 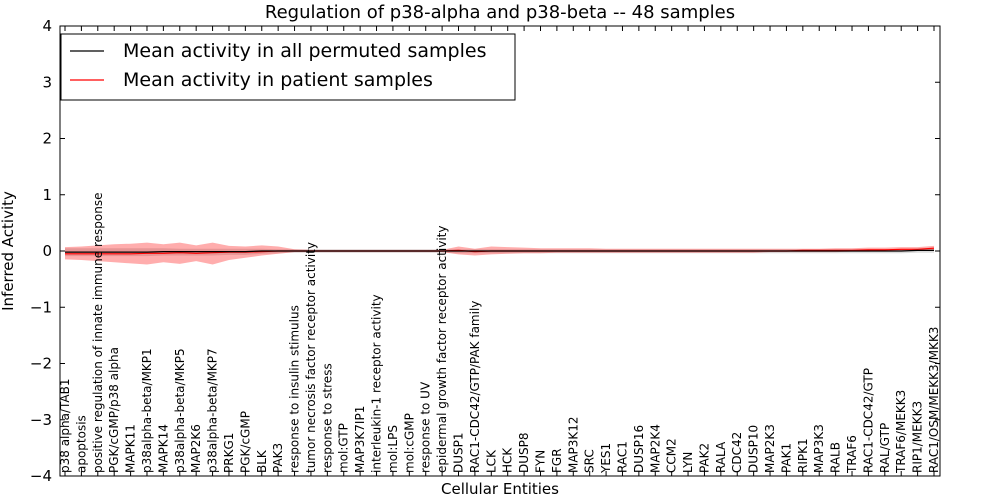 What do you see at coordinates (47, 26) in the screenshot?
I see `y-tick-label: 4` at bounding box center [47, 26].